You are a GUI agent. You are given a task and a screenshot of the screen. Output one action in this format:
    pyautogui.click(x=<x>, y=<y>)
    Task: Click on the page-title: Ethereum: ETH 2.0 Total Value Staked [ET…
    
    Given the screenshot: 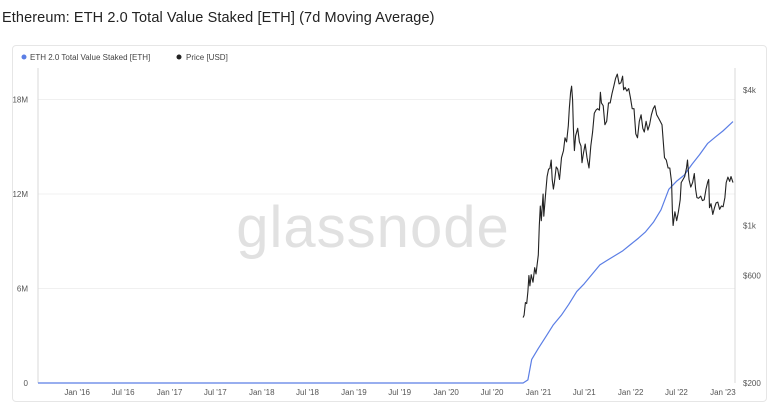 What is the action you would take?
    pyautogui.click(x=218, y=18)
    